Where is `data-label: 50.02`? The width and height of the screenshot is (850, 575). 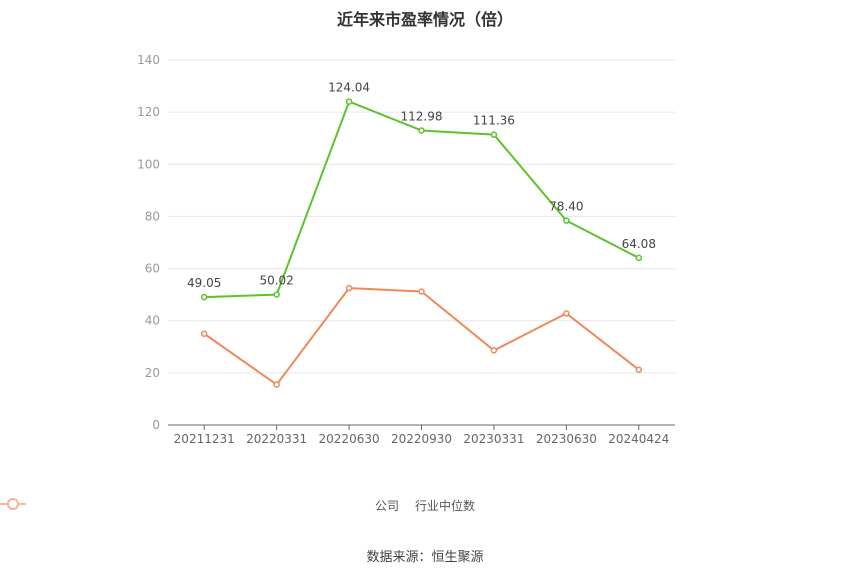
data-label: 50.02 is located at coordinates (276, 281).